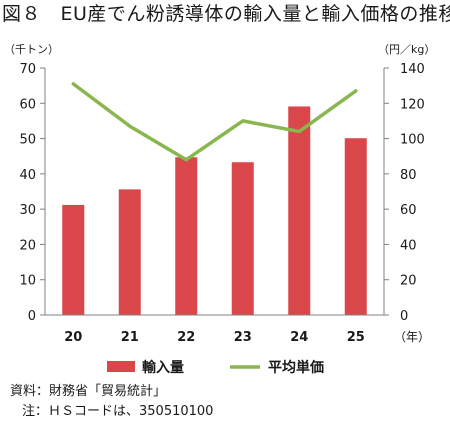 This screenshot has height=423, width=450. Describe the element at coordinates (408, 245) in the screenshot. I see `right-tick-label: 40` at that location.